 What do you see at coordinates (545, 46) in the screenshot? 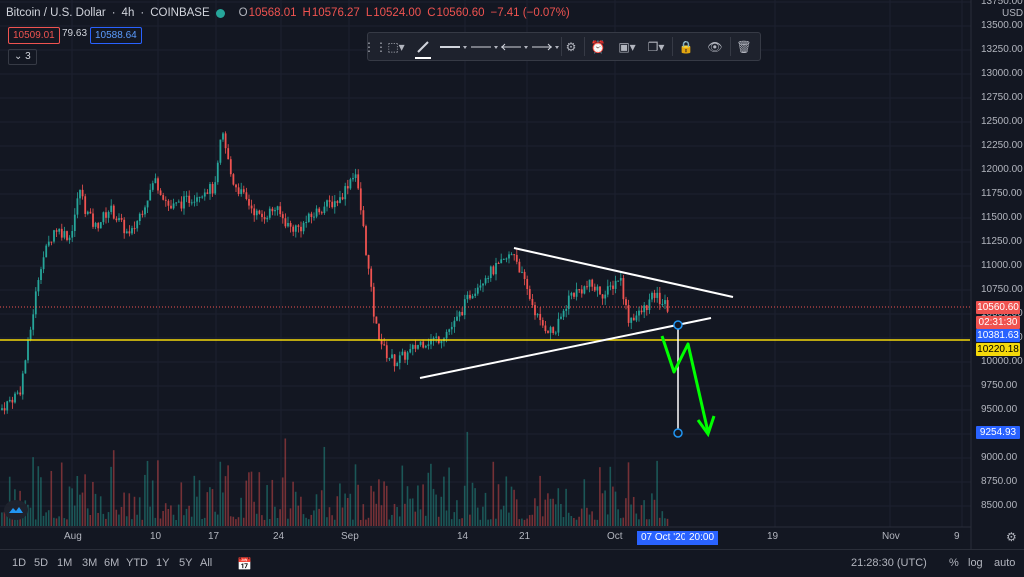
I see `line-end-icon` at bounding box center [545, 46].